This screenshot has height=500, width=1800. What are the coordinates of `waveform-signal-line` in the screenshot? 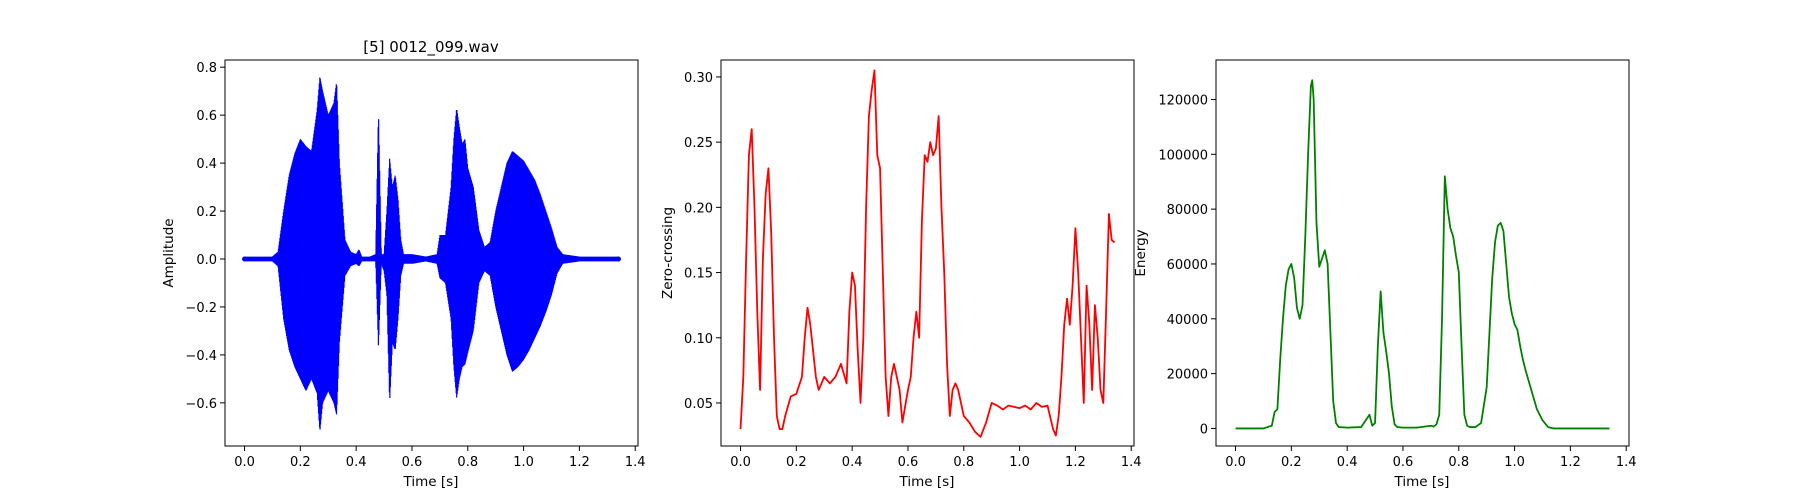 It's located at (431, 253).